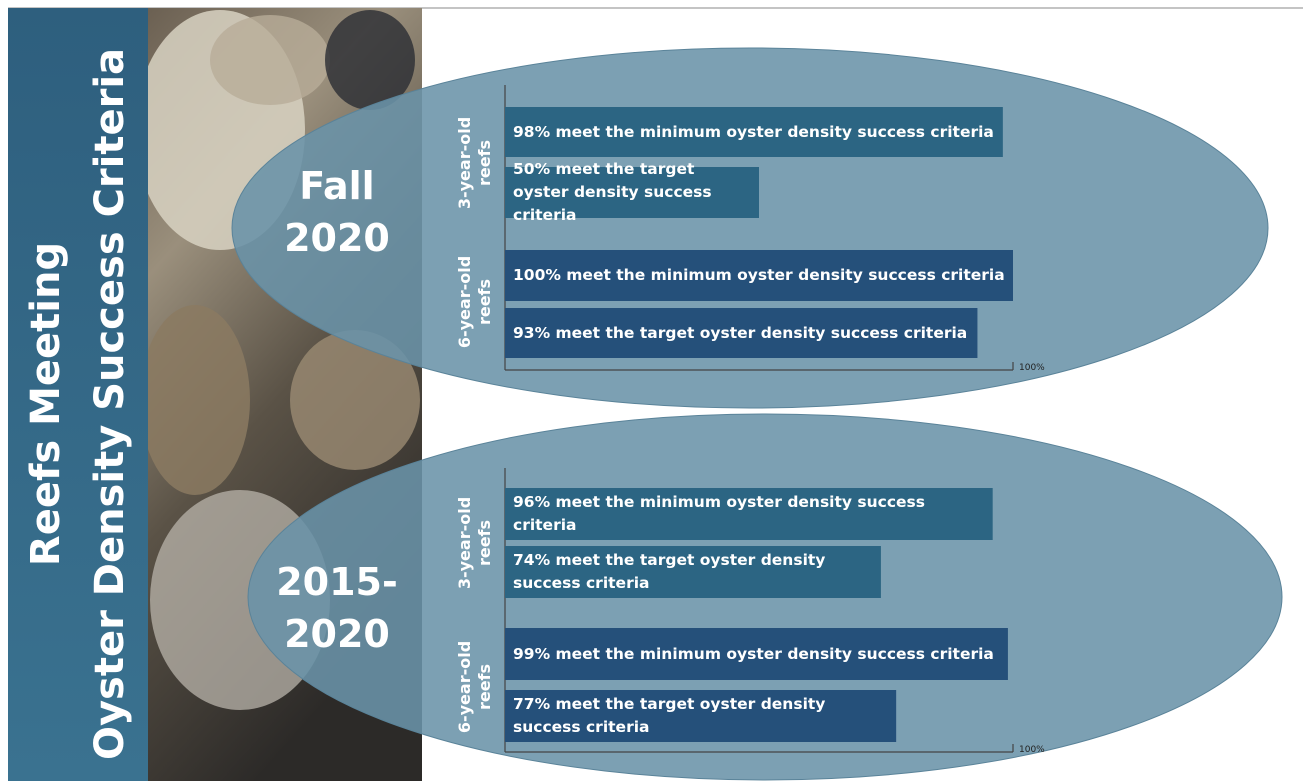 This screenshot has height=781, width=1303. I want to click on chart-title: 2015-2020, so click(337, 608).